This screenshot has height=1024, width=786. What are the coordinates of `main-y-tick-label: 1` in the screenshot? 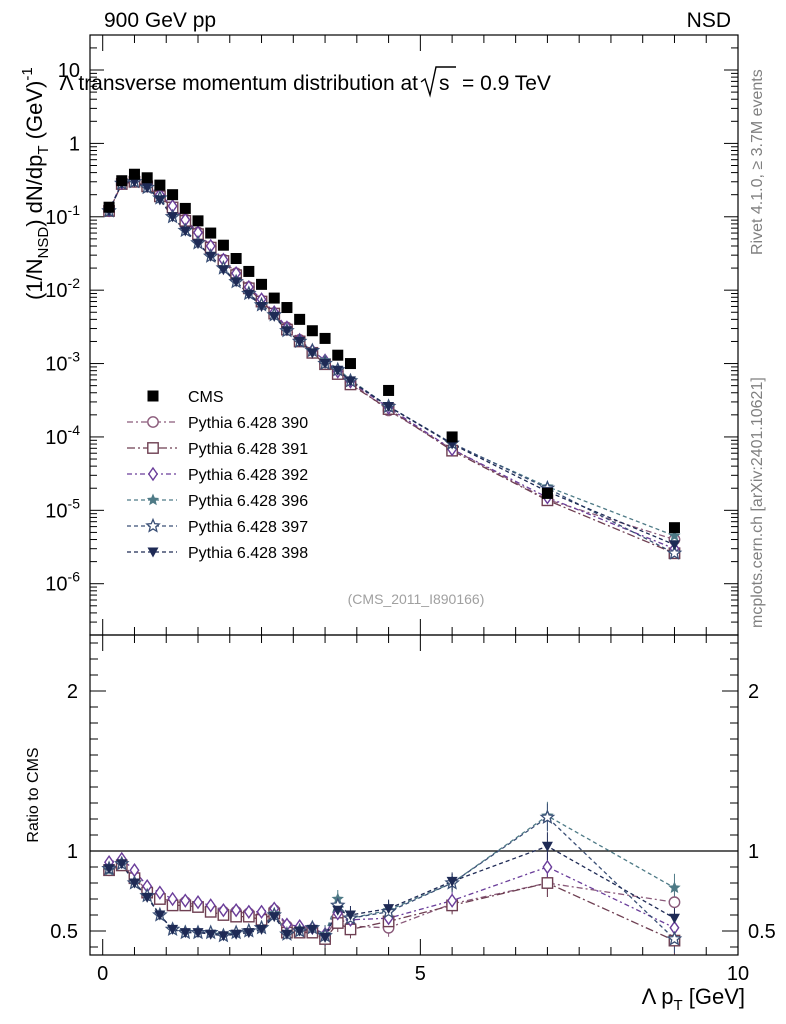 It's located at (74, 144).